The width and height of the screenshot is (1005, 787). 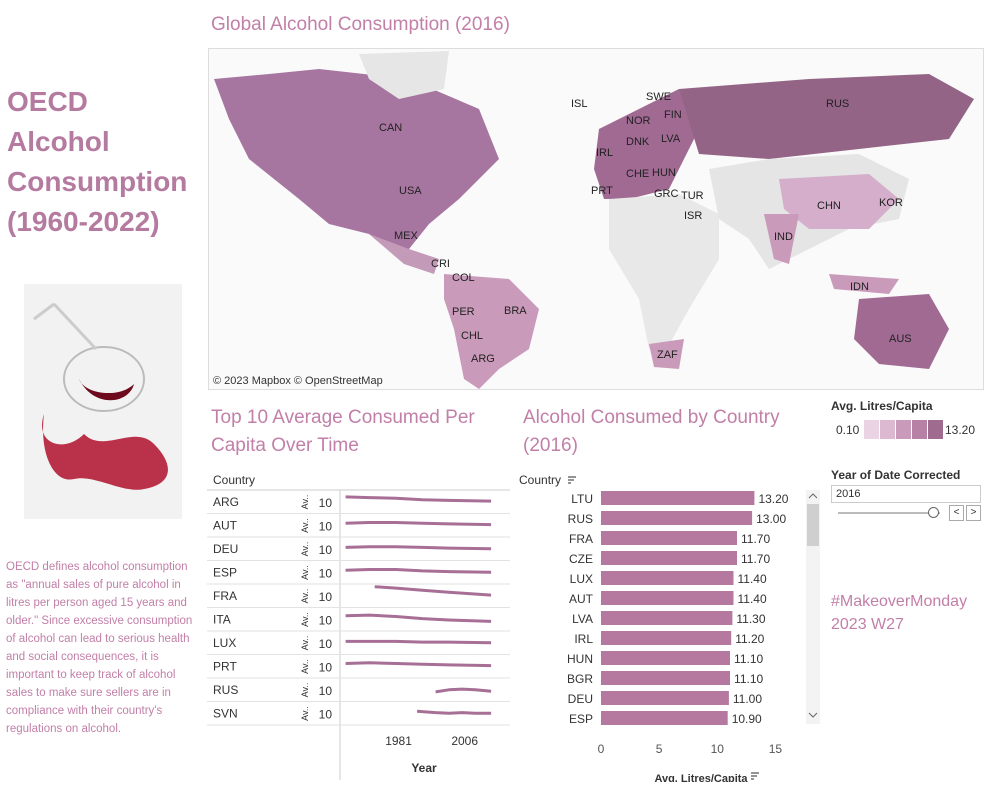 I want to click on line-row-deu: DEU Av.. 10, so click(x=358, y=551).